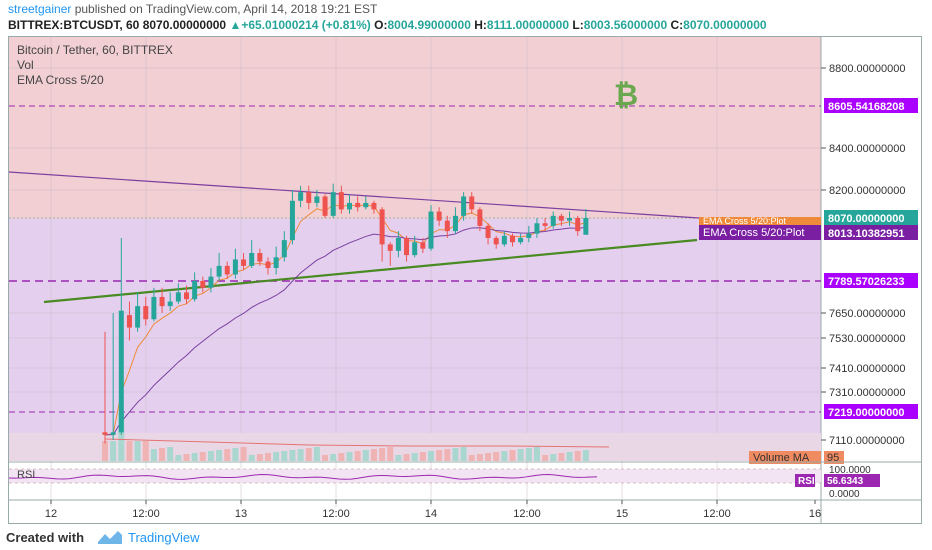 Image resolution: width=932 pixels, height=550 pixels. What do you see at coordinates (60, 80) in the screenshot?
I see `legend-ema: EMA Cross 5/20` at bounding box center [60, 80].